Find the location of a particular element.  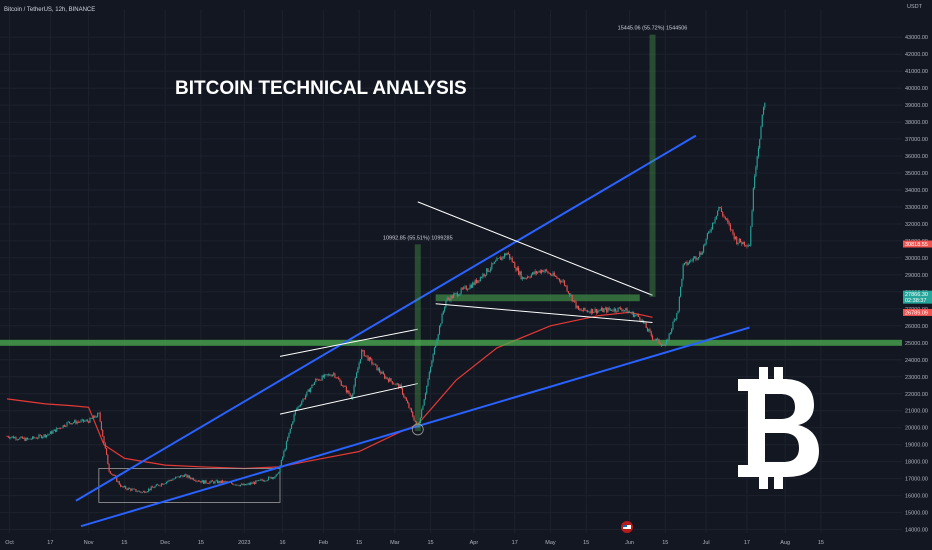

y-tick-label: 22000.00 is located at coordinates (916, 395).